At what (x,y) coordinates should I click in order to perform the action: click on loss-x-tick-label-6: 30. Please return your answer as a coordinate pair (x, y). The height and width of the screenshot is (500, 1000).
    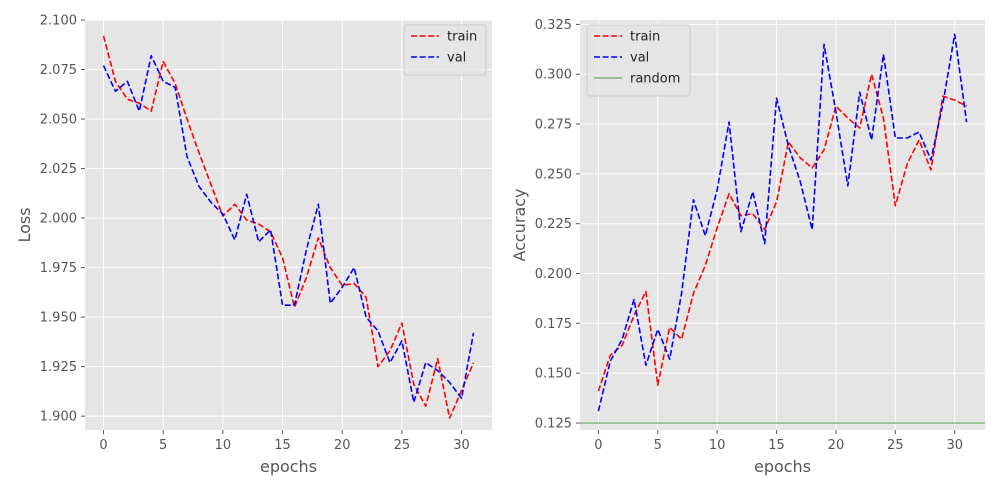
    Looking at the image, I should click on (461, 445).